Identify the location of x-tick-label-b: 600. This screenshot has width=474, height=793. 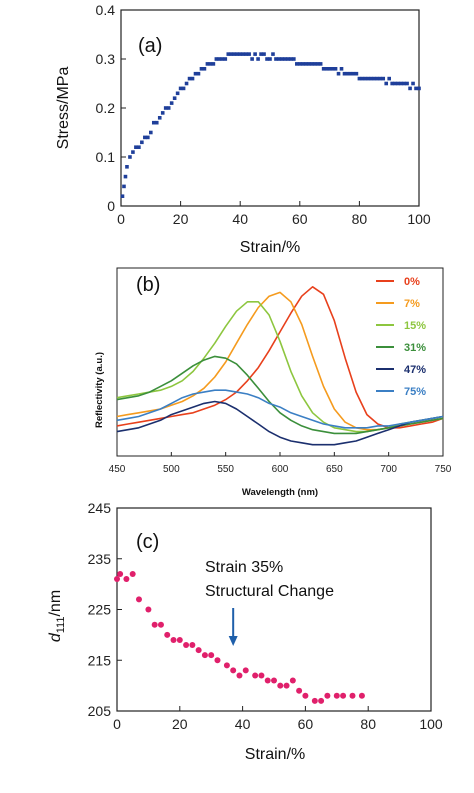
(280, 469).